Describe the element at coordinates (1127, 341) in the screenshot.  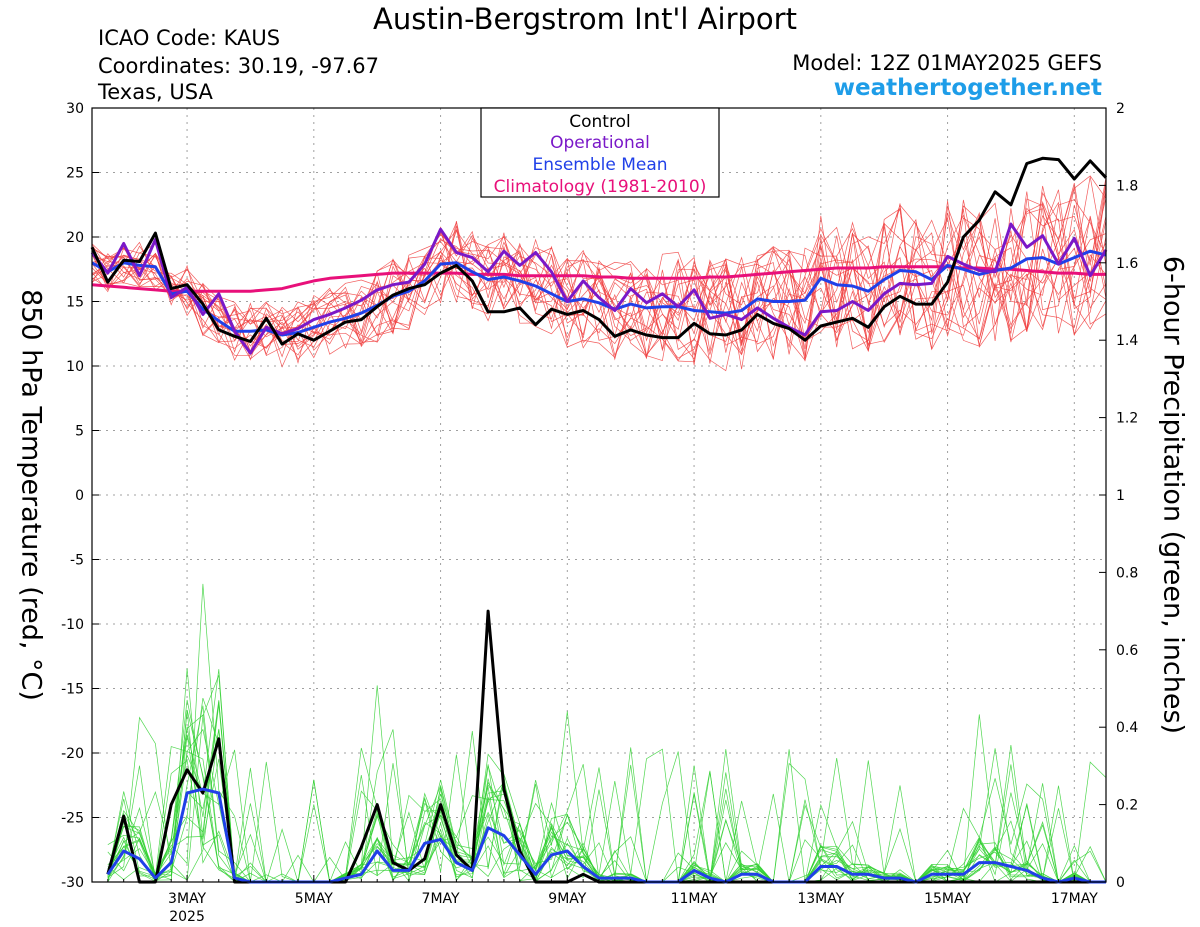
I see `right-tick-label: 1.4` at that location.